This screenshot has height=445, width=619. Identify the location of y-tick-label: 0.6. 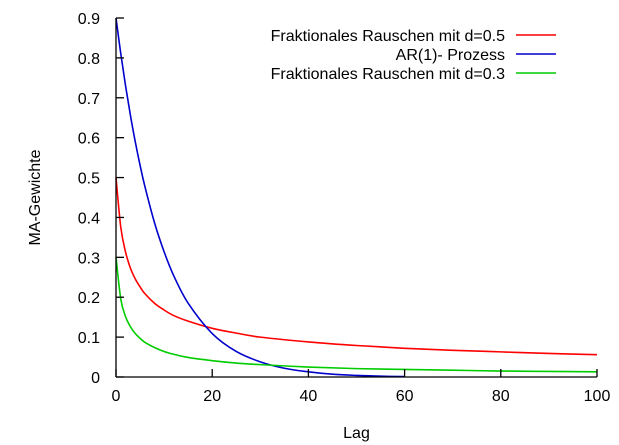
(89, 139).